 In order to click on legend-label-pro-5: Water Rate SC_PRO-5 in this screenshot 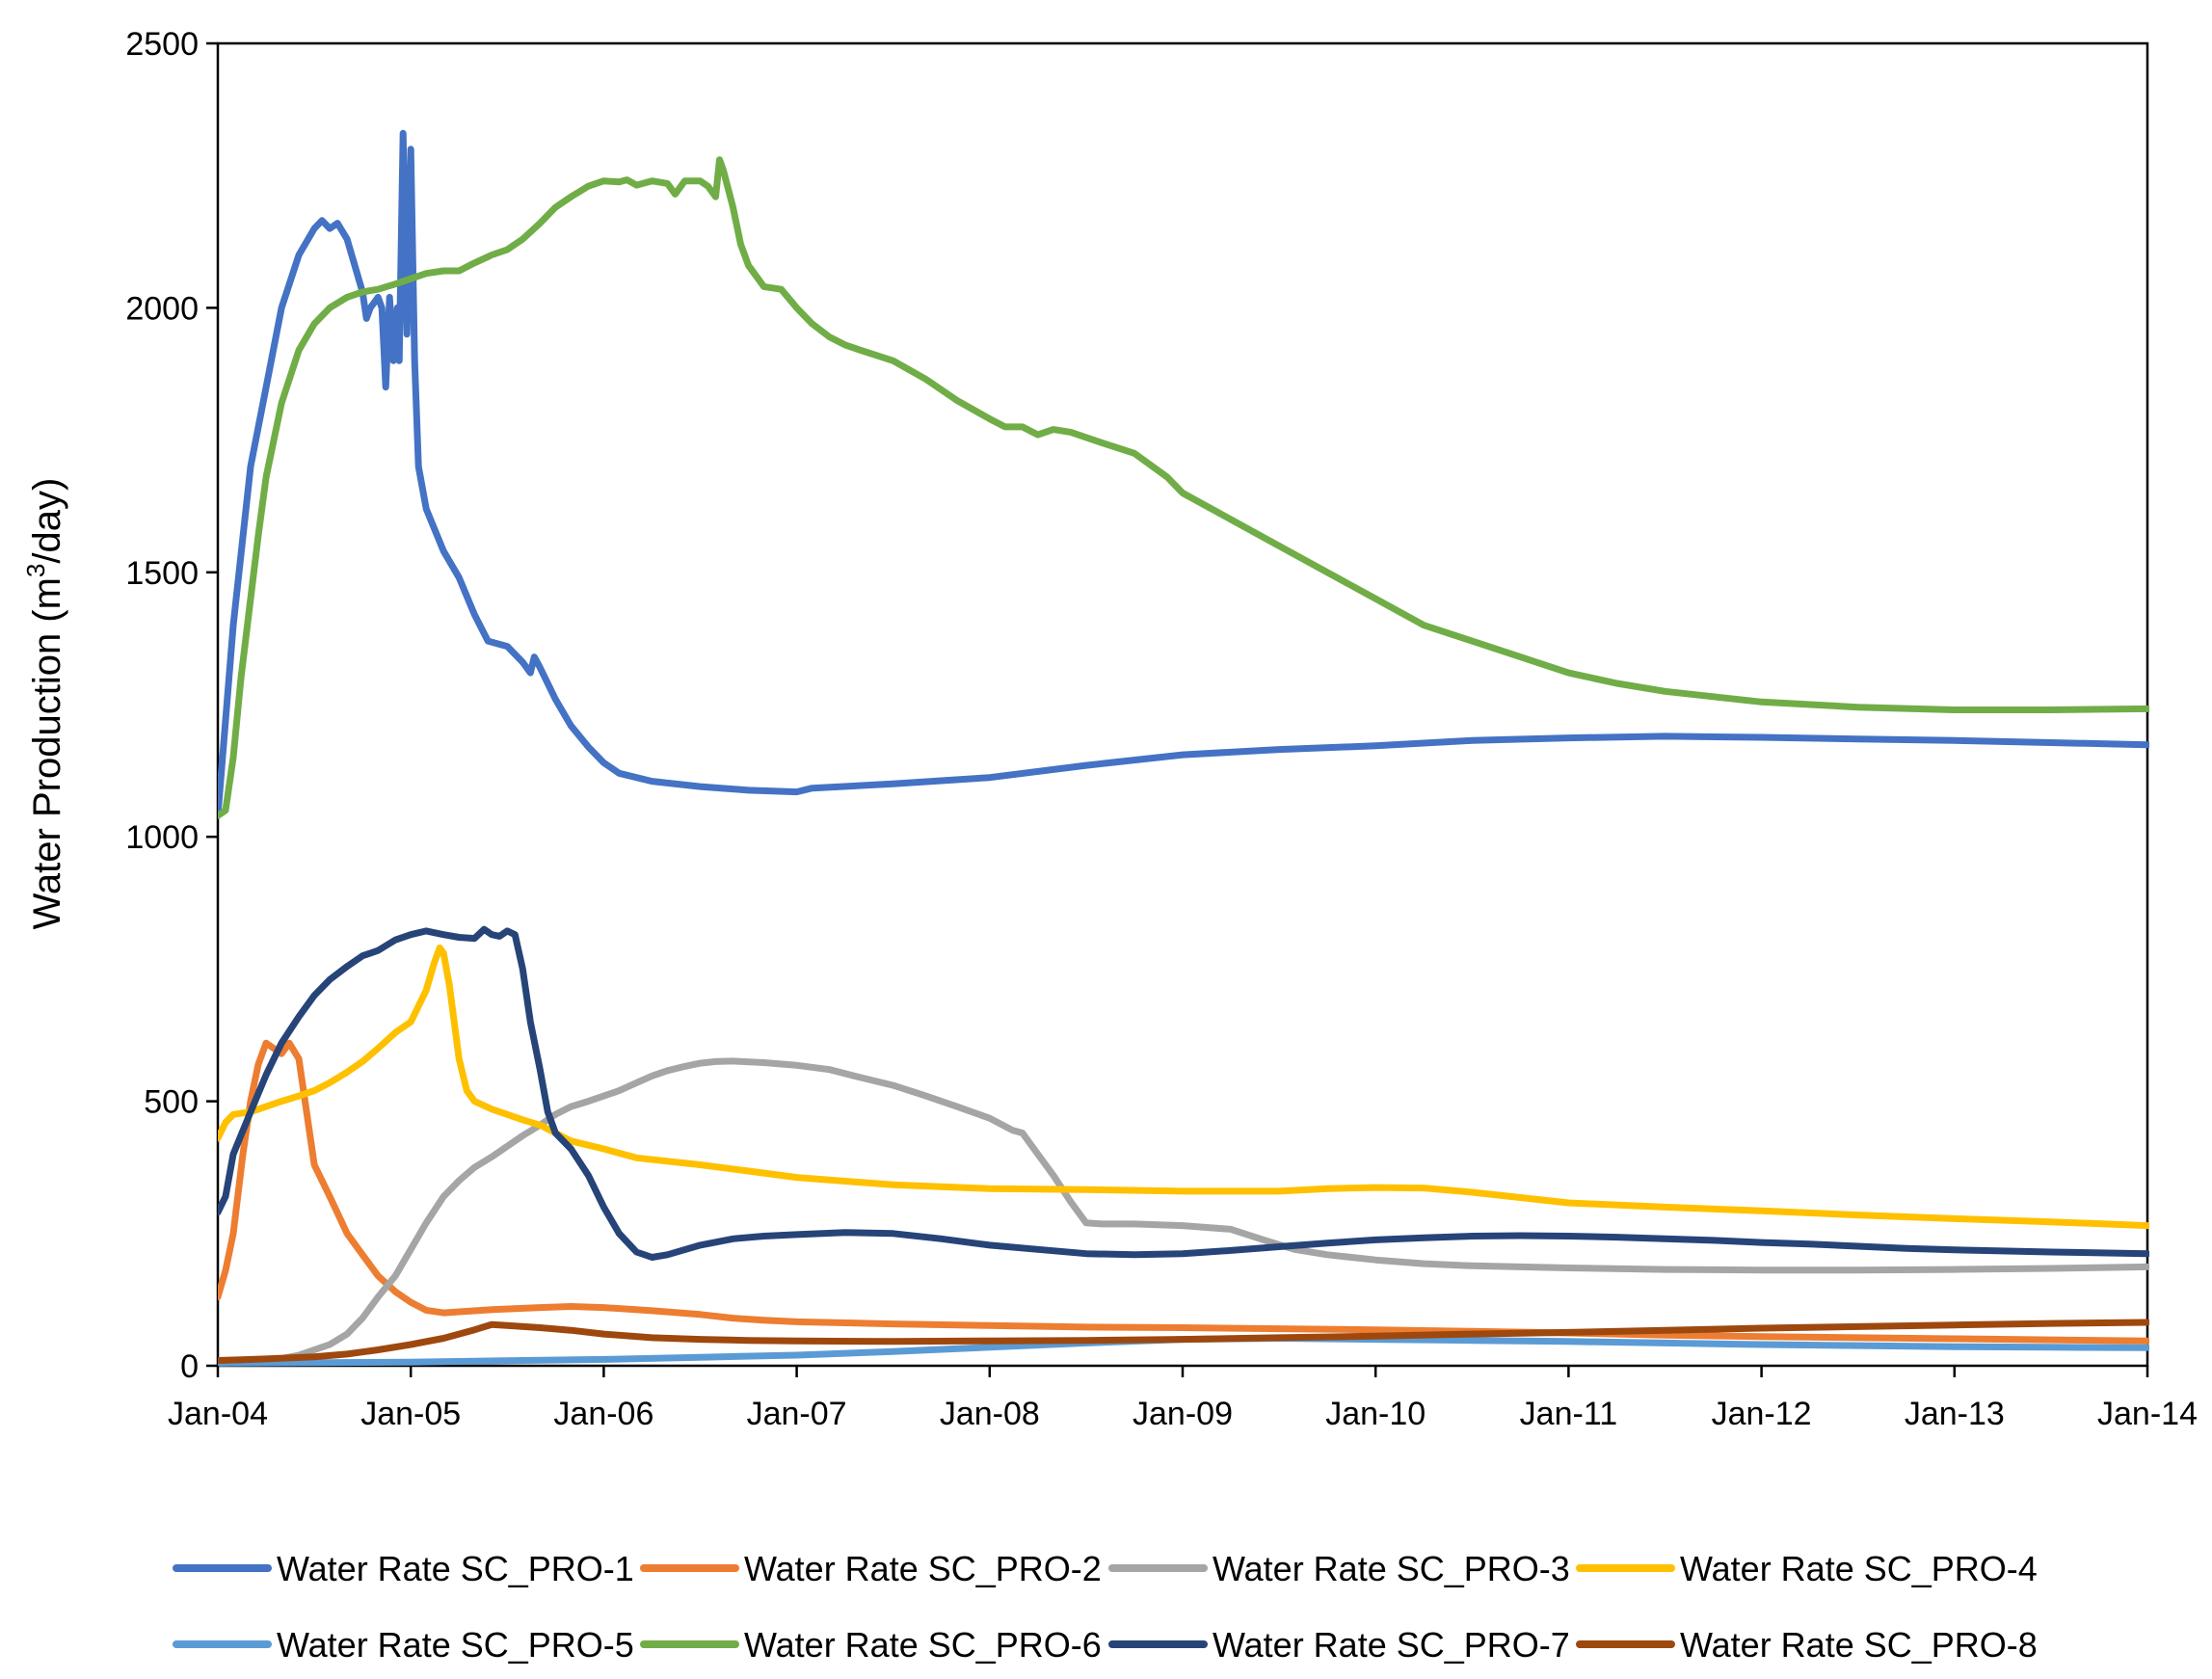, I will do `click(455, 1645)`.